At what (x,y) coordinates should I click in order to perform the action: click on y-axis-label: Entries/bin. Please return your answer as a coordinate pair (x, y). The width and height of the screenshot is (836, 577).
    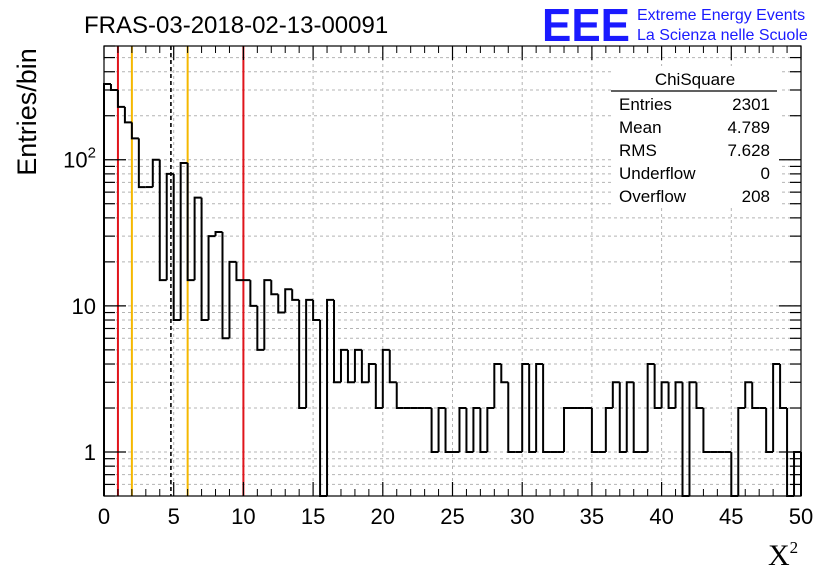
    Looking at the image, I should click on (27, 112).